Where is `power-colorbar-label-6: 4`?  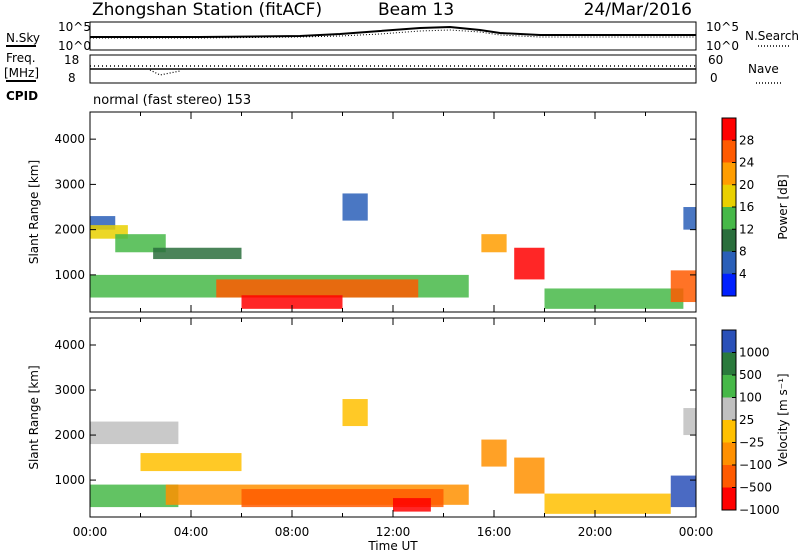 power-colorbar-label-6: 4 is located at coordinates (743, 274).